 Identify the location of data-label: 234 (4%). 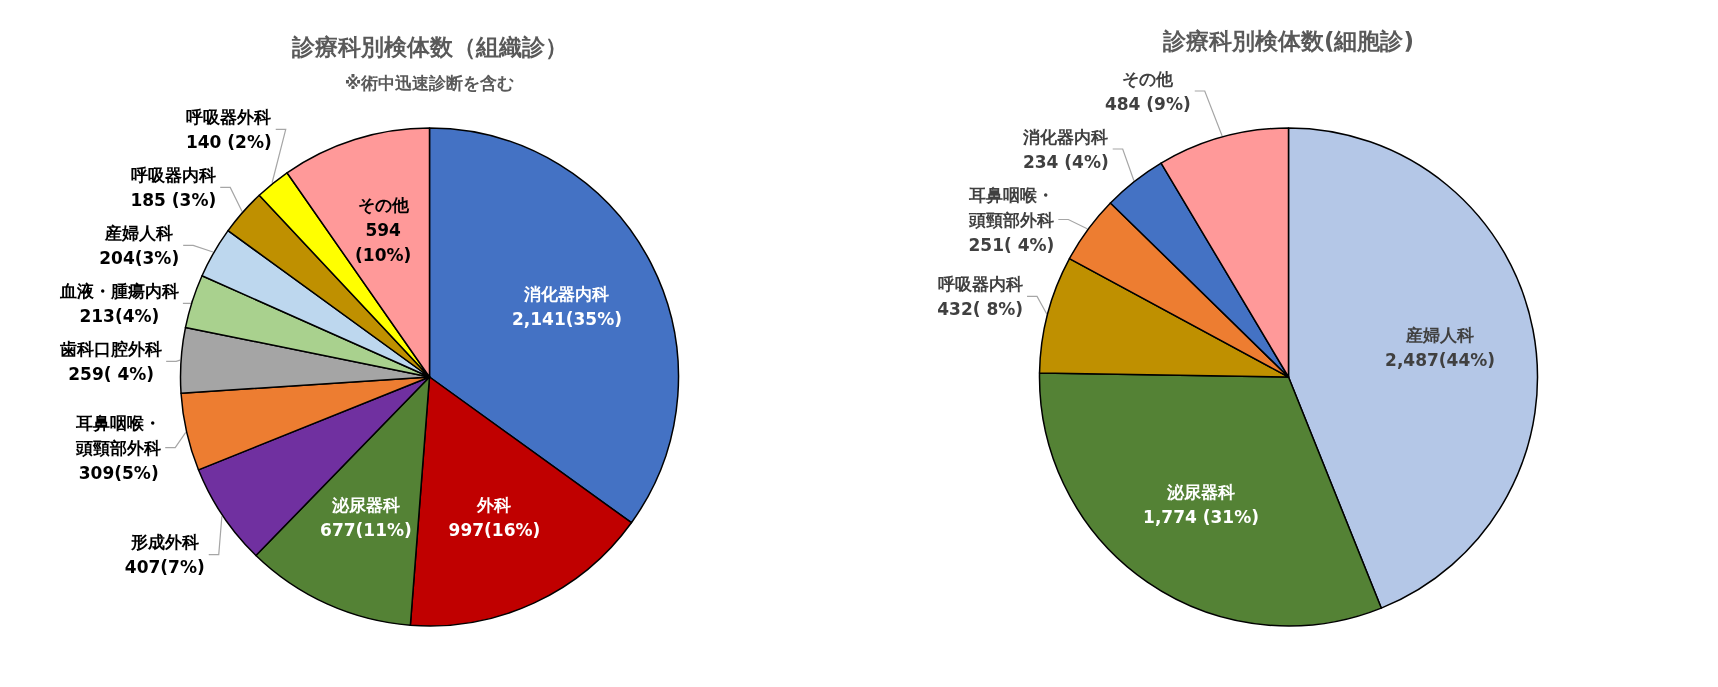
(1065, 161).